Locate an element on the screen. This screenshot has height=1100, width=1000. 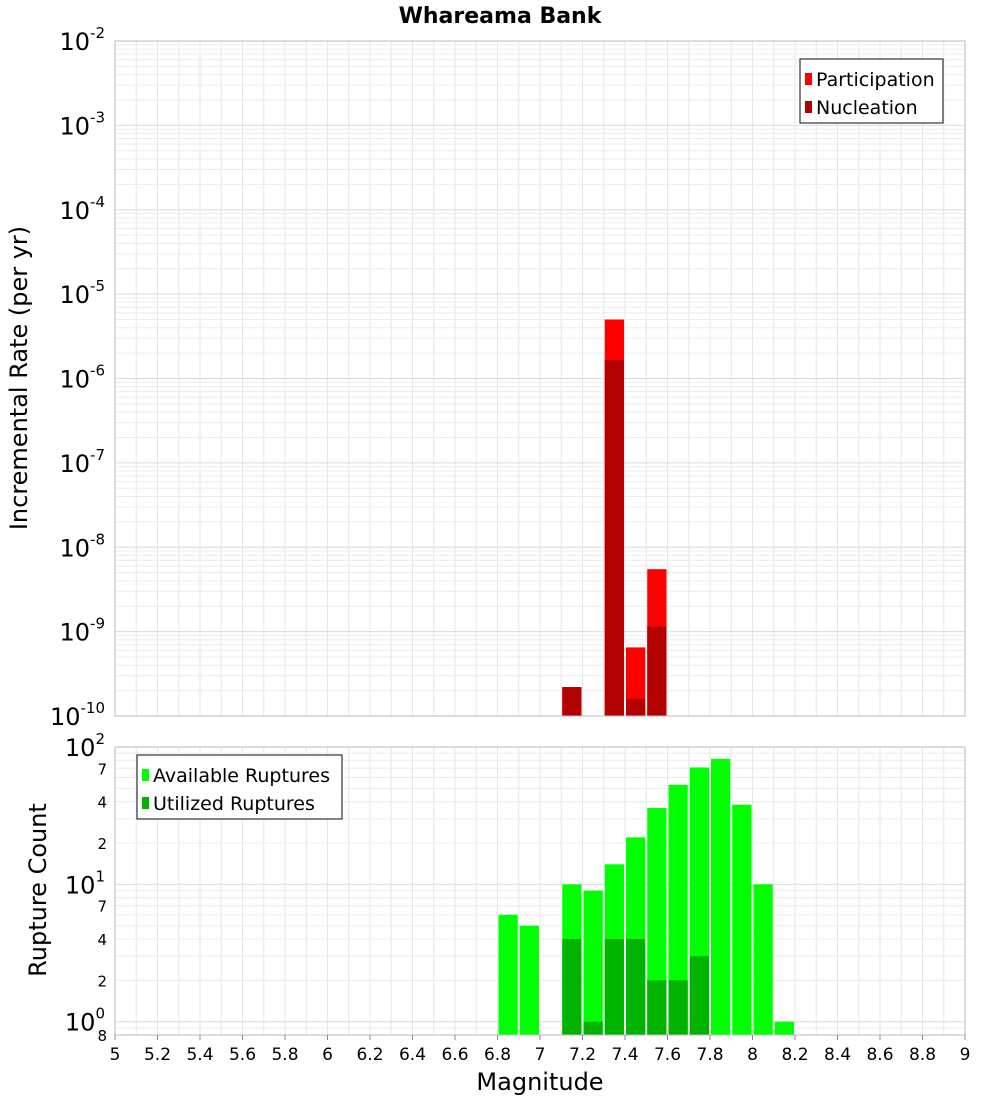
panel1-series-1-bars is located at coordinates (635, 987).